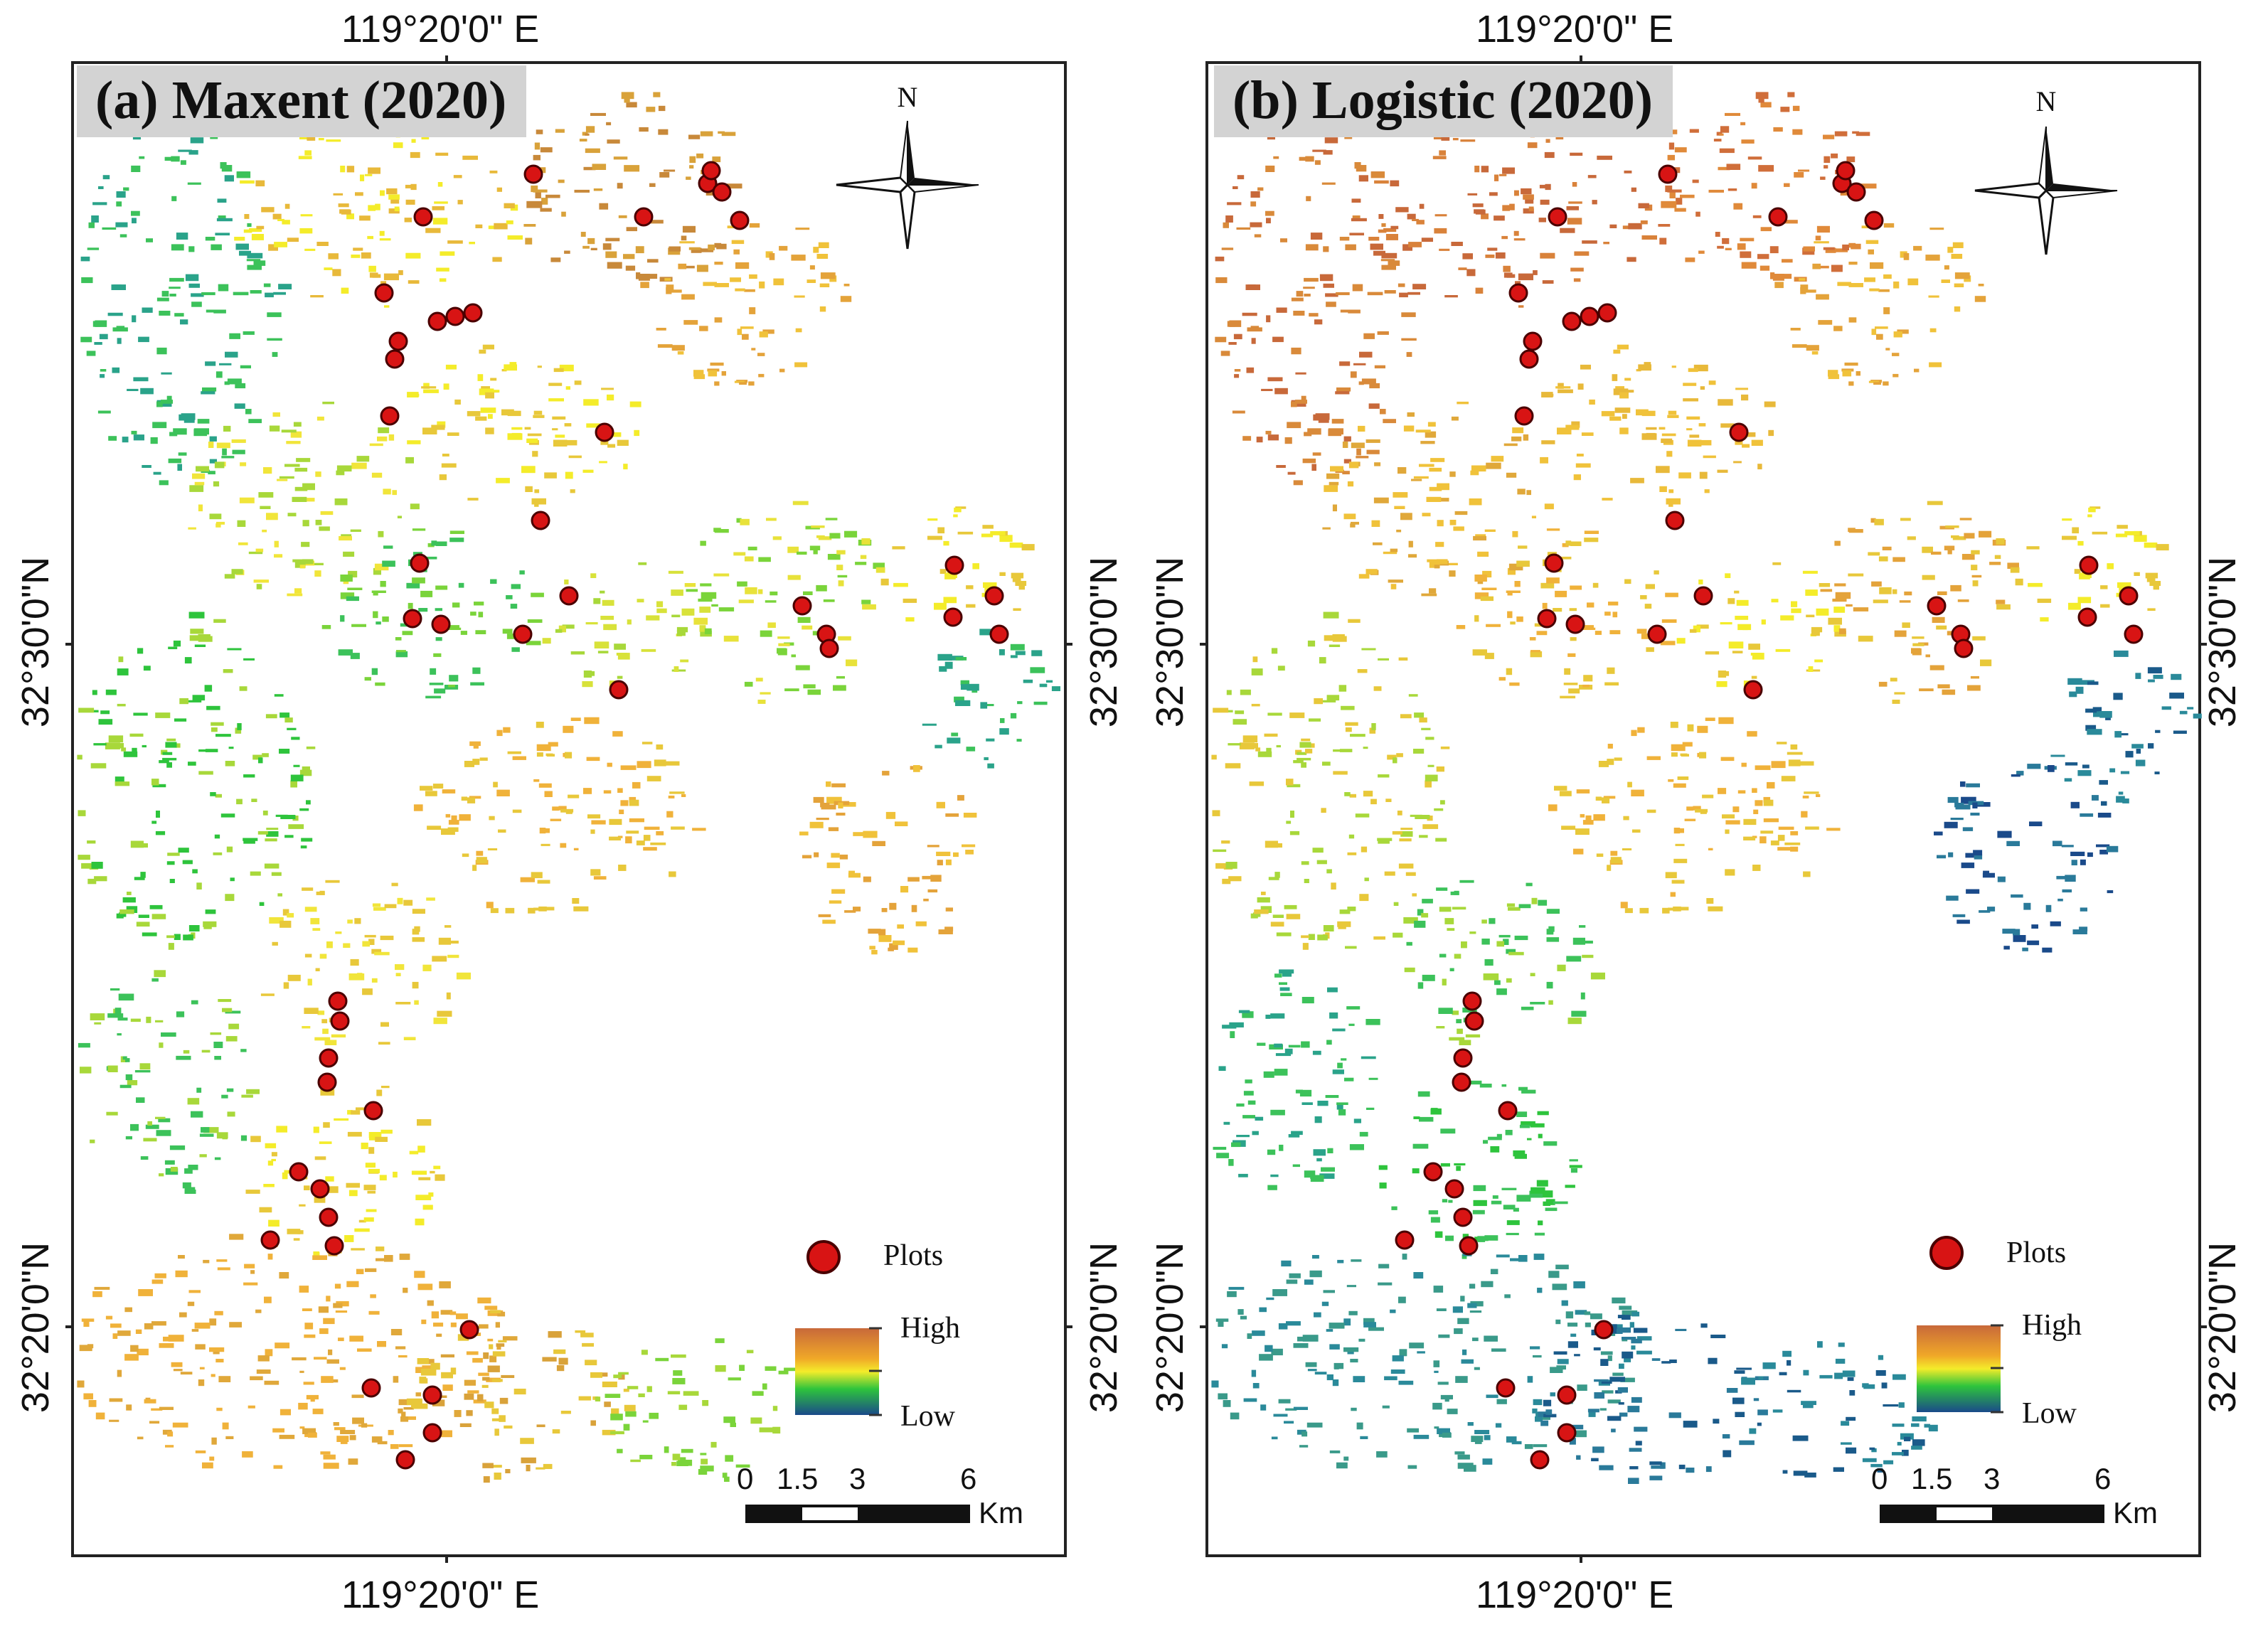  I want to click on legend, so click(838, 1328).